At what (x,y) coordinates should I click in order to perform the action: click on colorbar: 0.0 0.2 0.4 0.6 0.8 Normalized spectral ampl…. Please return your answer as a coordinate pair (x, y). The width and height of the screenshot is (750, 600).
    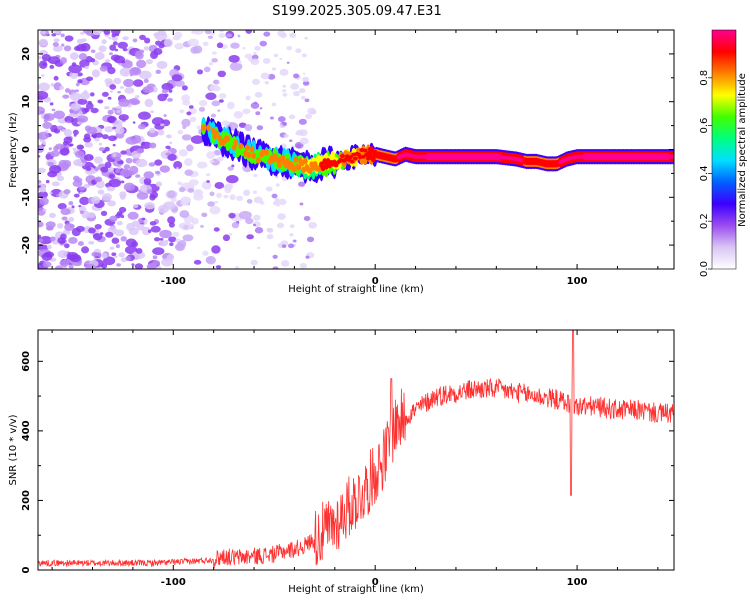
    Looking at the image, I should click on (723, 153).